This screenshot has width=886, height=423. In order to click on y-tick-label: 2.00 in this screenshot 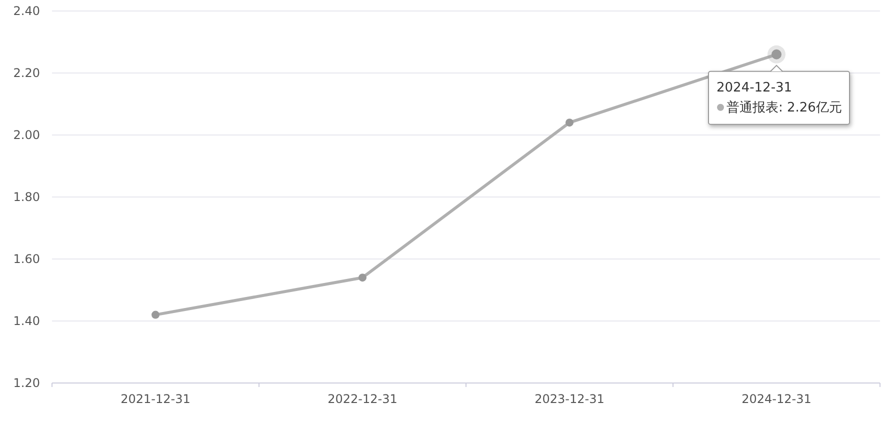, I will do `click(26, 135)`.